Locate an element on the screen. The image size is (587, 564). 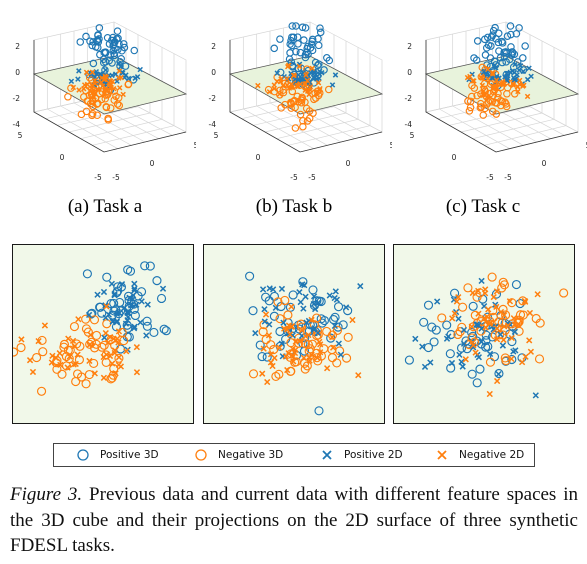
projection-panel-c is located at coordinates (484, 334).